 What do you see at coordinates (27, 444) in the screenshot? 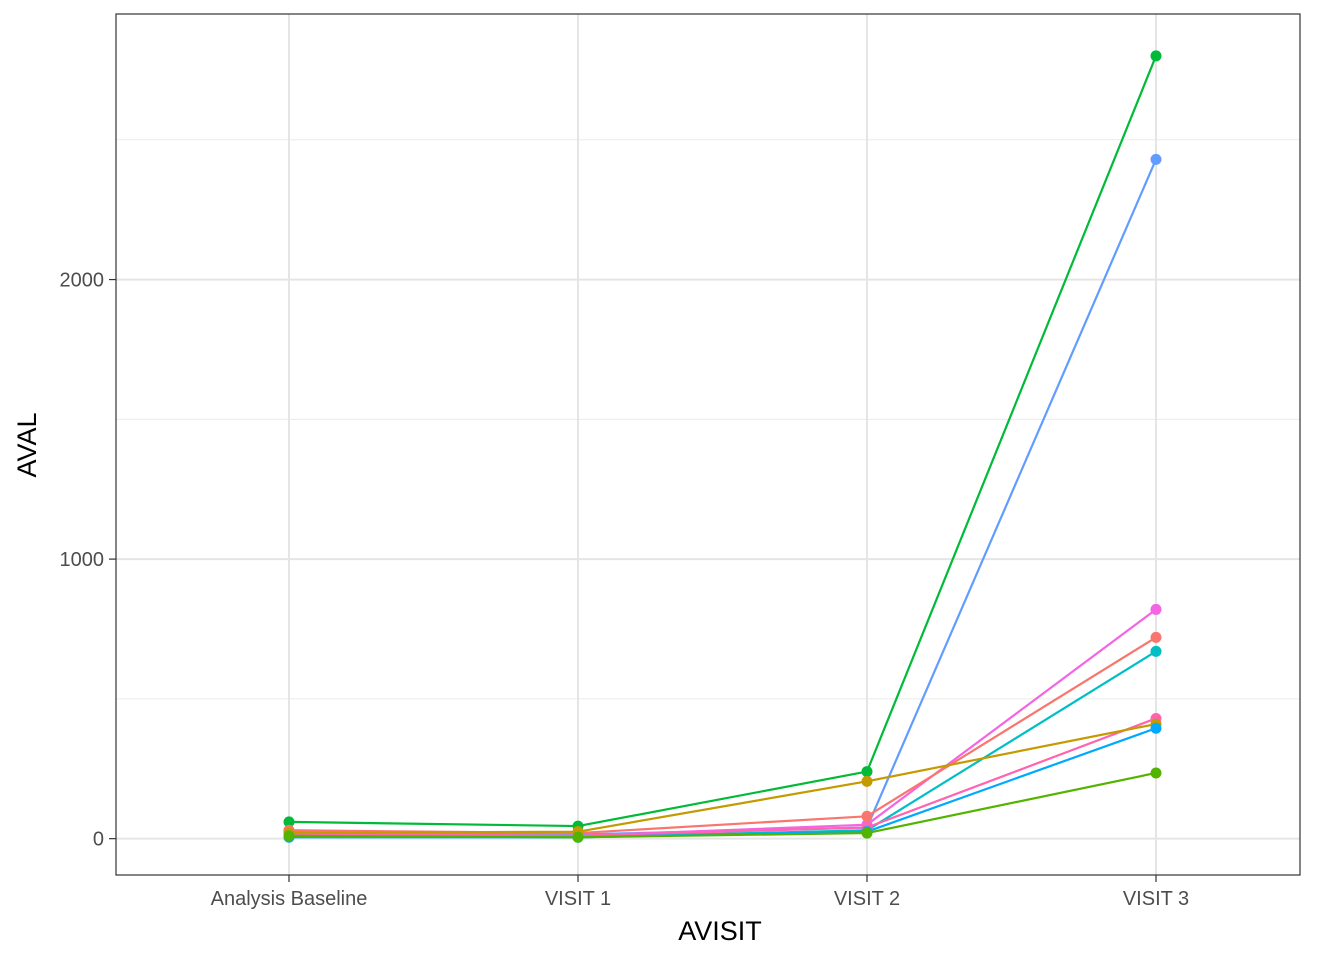
I see `y-axis-title: AVAL` at bounding box center [27, 444].